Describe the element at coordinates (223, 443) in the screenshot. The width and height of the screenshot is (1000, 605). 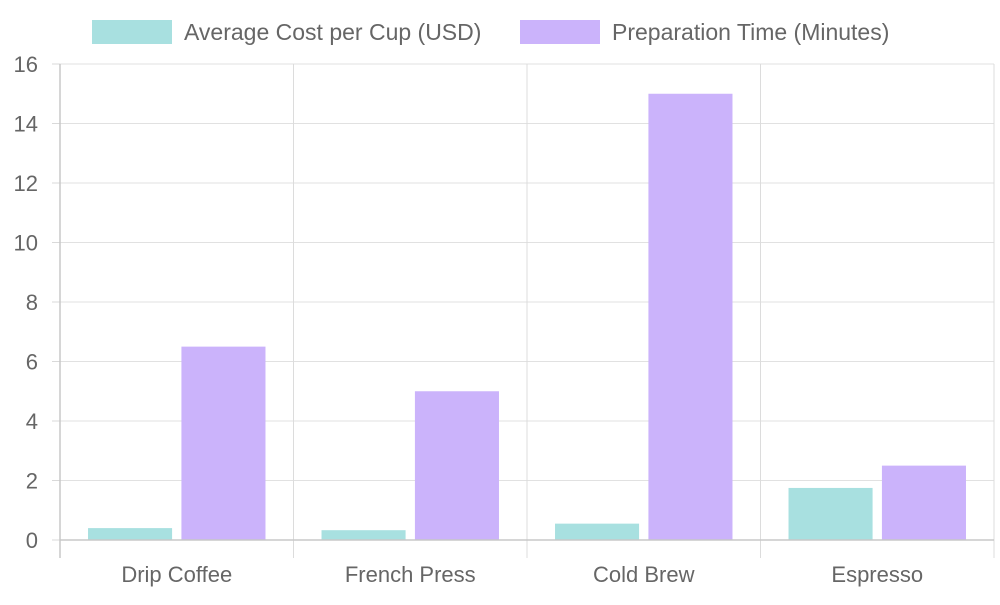
I see `bar-time-drip-coffee` at that location.